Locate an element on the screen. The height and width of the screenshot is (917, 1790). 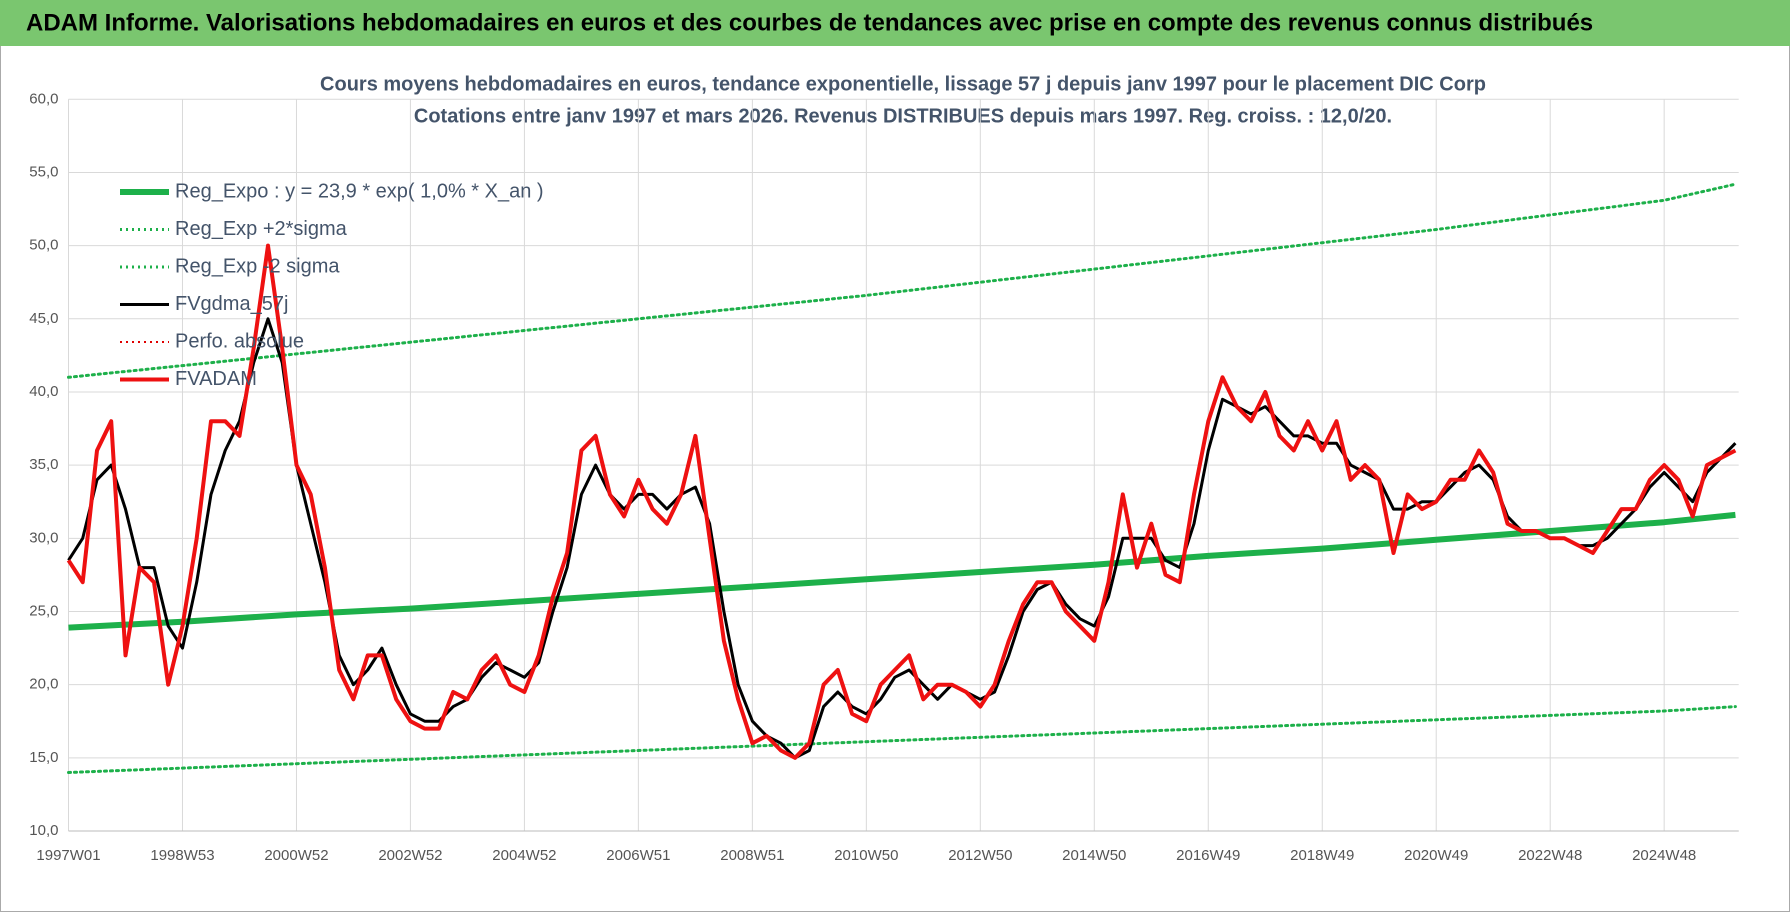
y-tick-label: 25,0 is located at coordinates (43, 610).